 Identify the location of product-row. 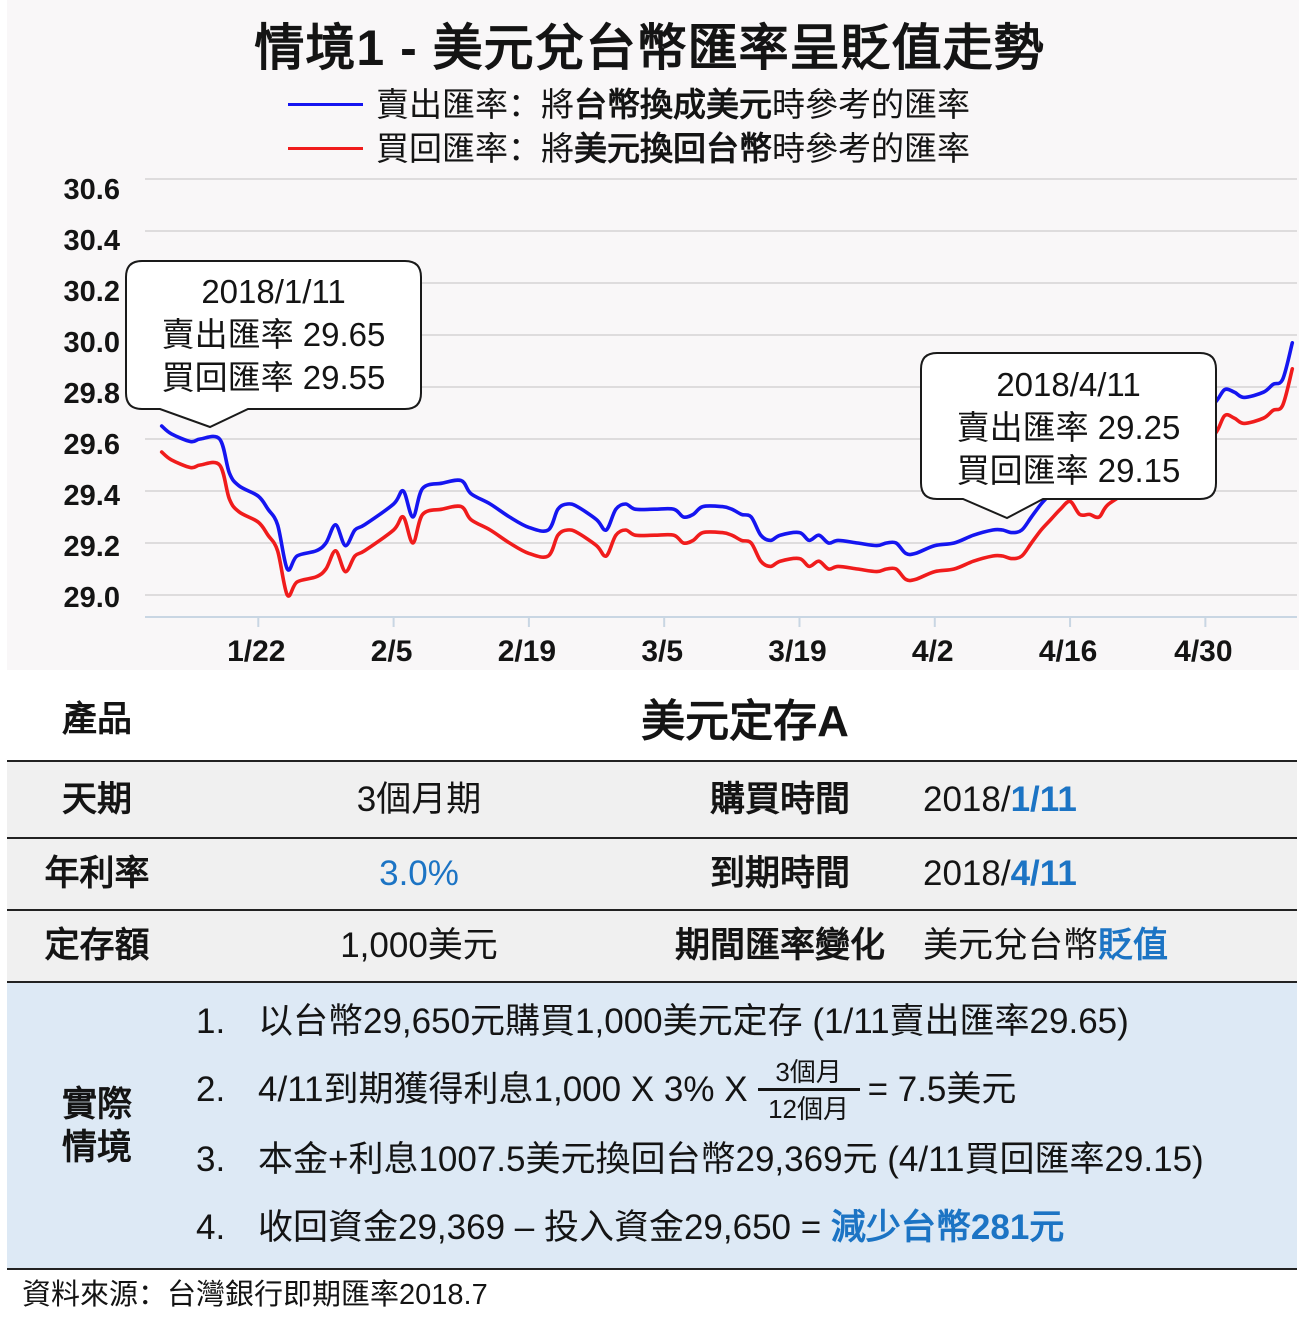
(652, 715).